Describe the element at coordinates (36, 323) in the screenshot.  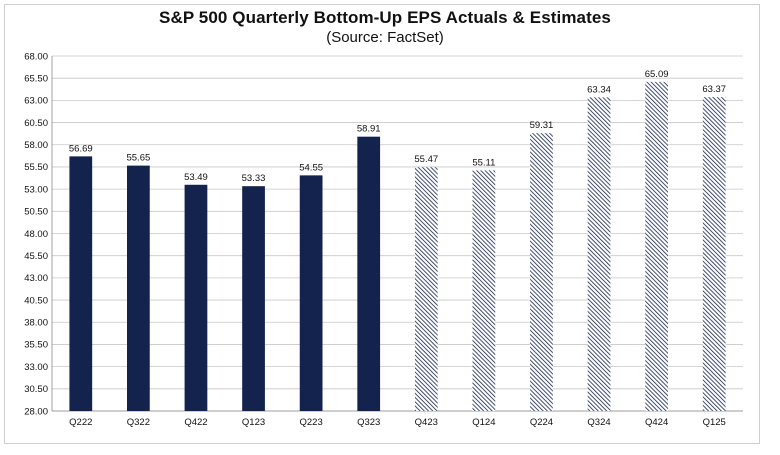
I see `y-tick-label: 38.00` at that location.